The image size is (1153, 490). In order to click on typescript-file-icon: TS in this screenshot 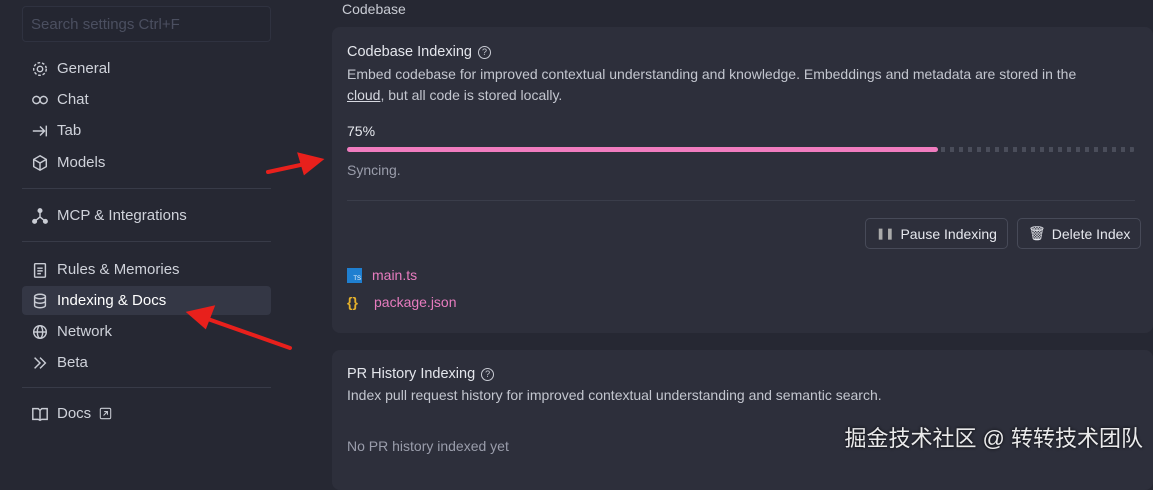, I will do `click(354, 275)`.